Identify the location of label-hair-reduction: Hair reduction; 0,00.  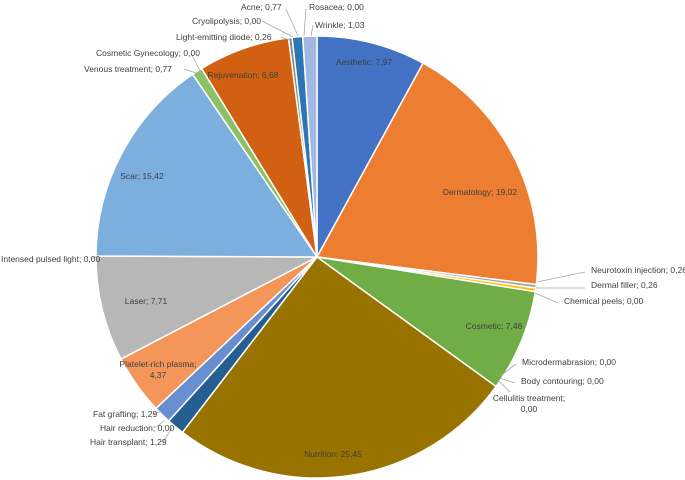
(137, 428).